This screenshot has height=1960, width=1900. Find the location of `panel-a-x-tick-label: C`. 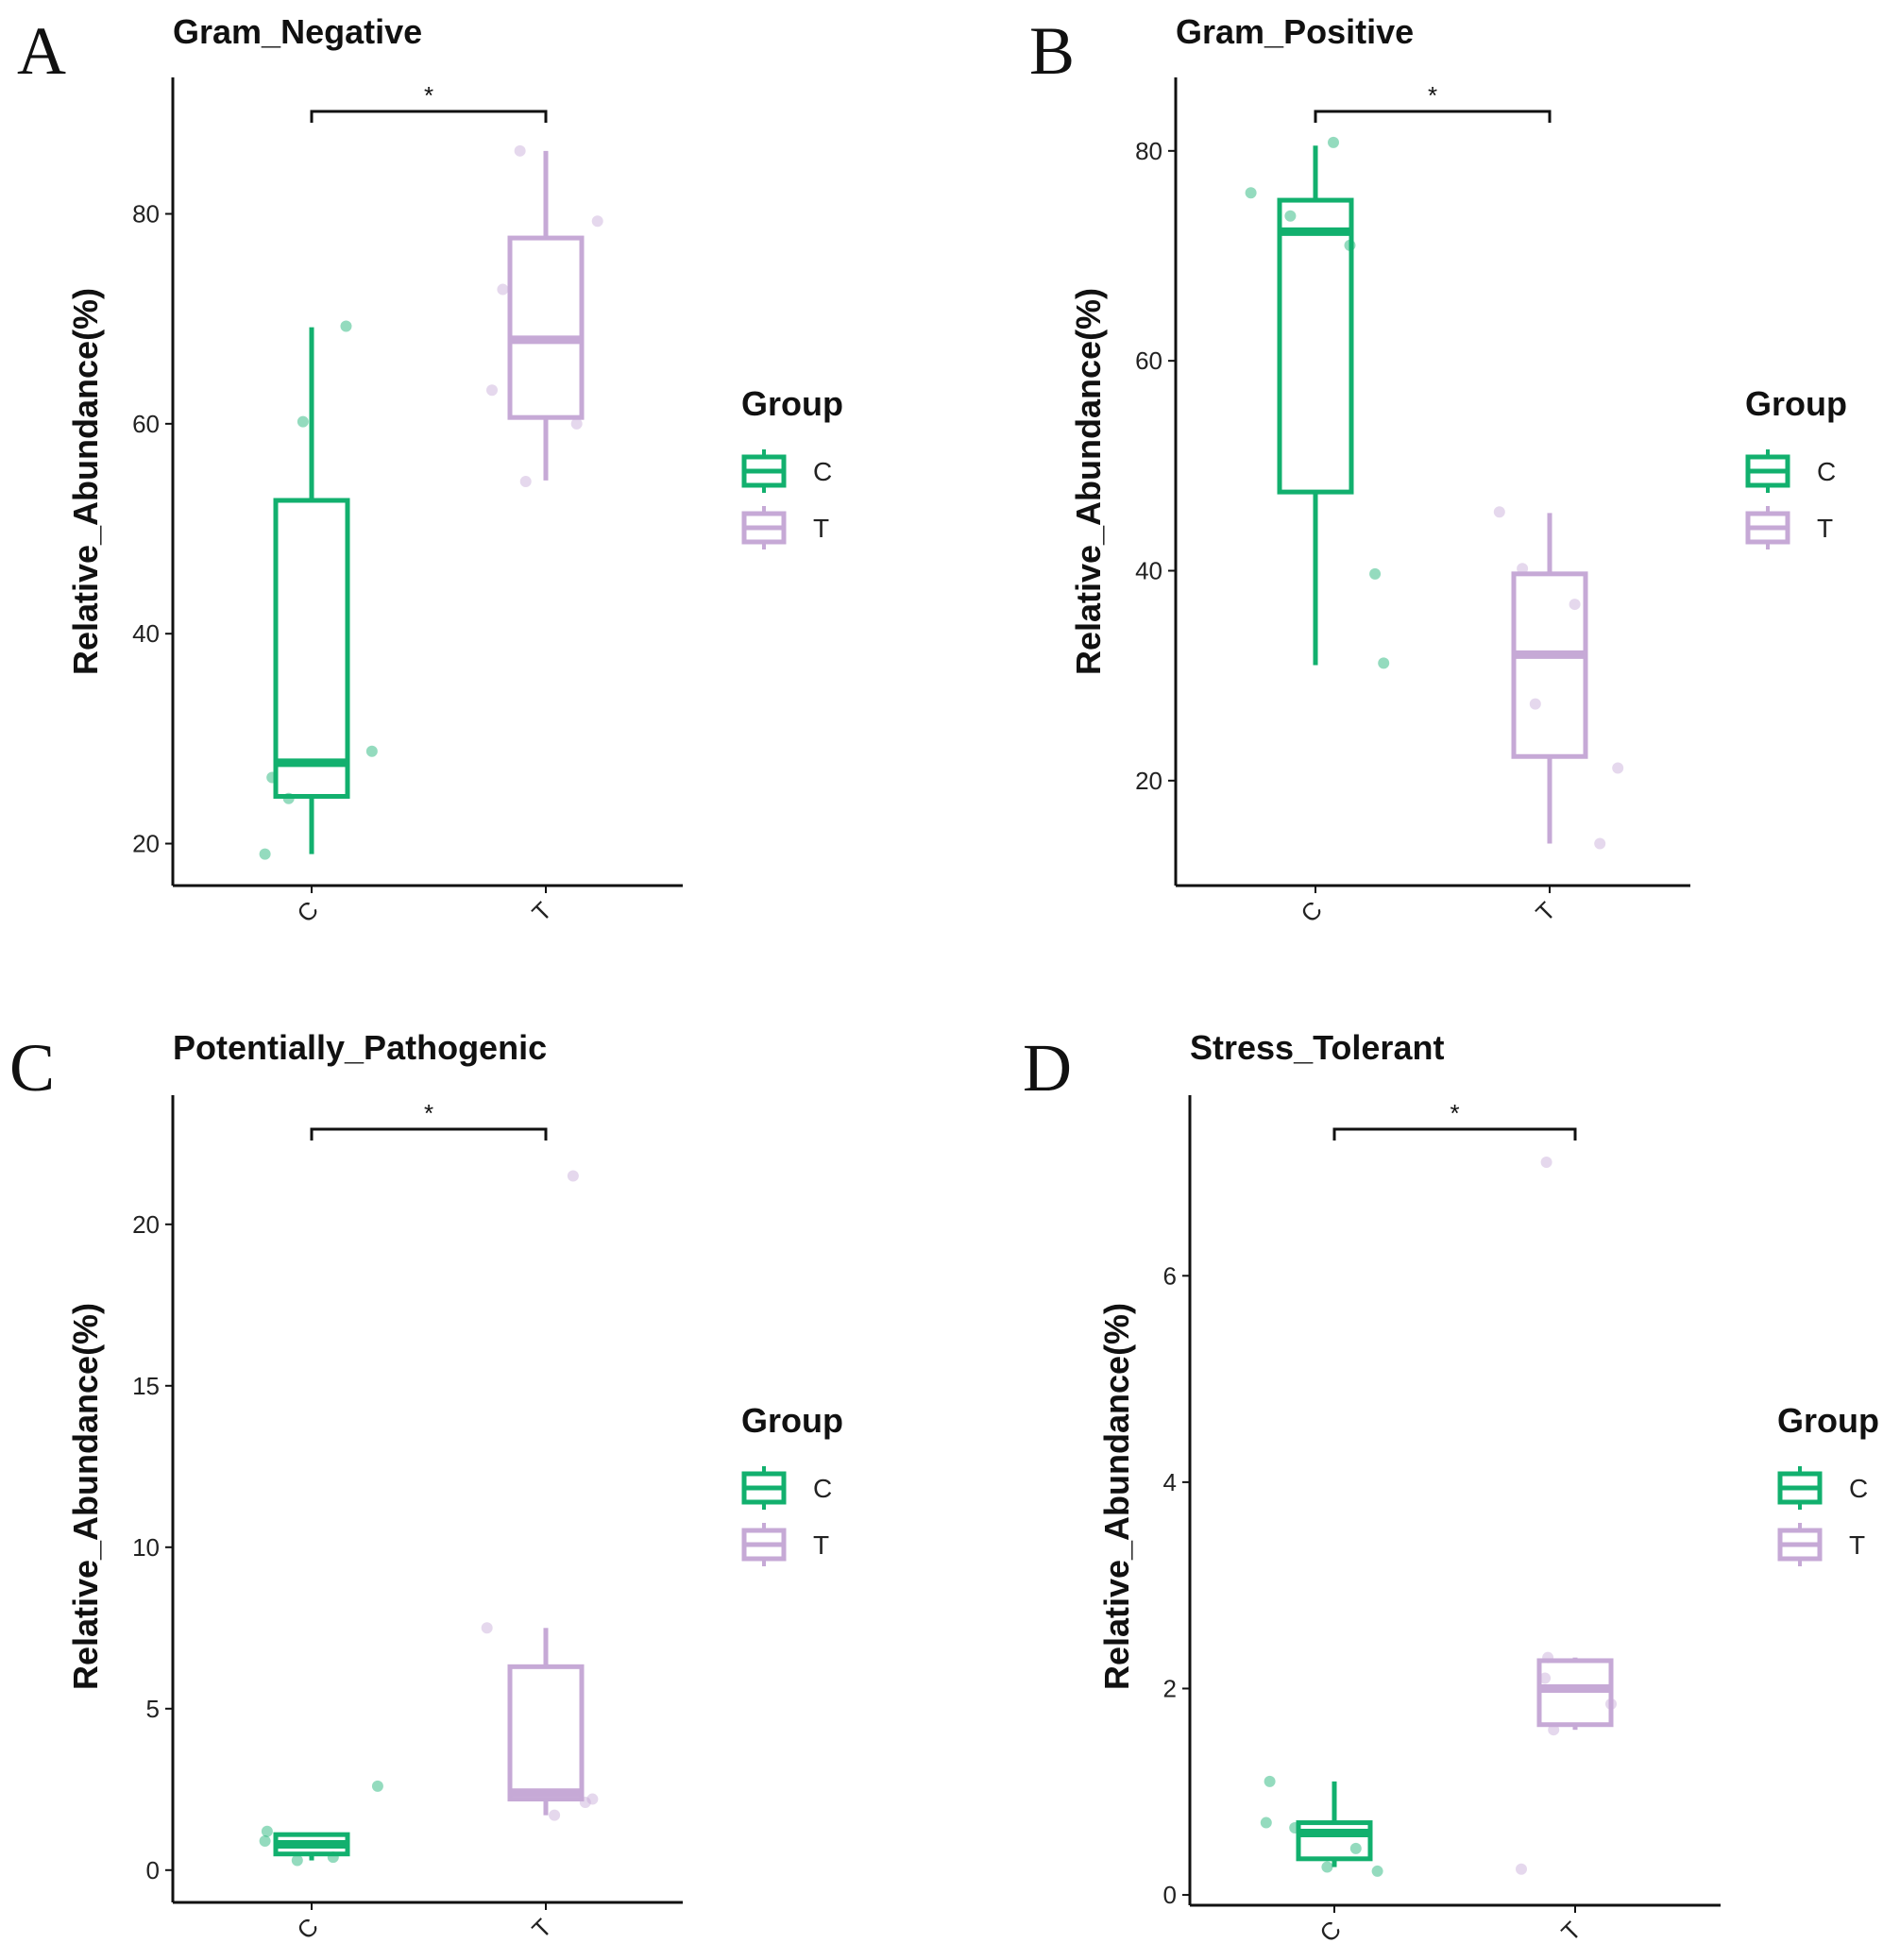

panel-a-x-tick-label: C is located at coordinates (307, 911).